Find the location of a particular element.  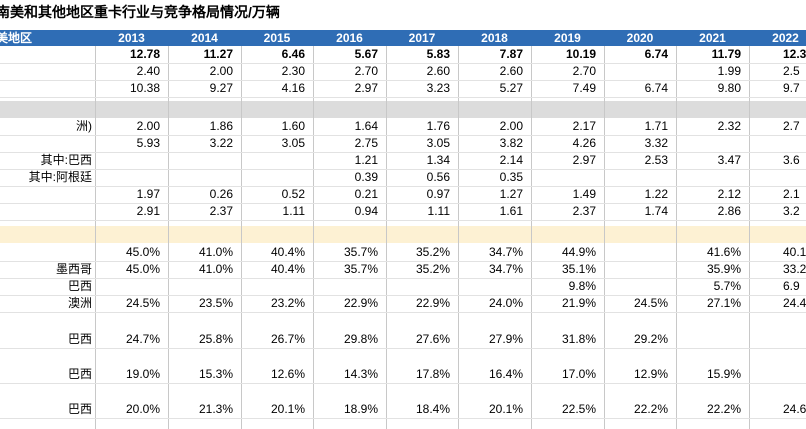

header-year: 2018 is located at coordinates (494, 38).